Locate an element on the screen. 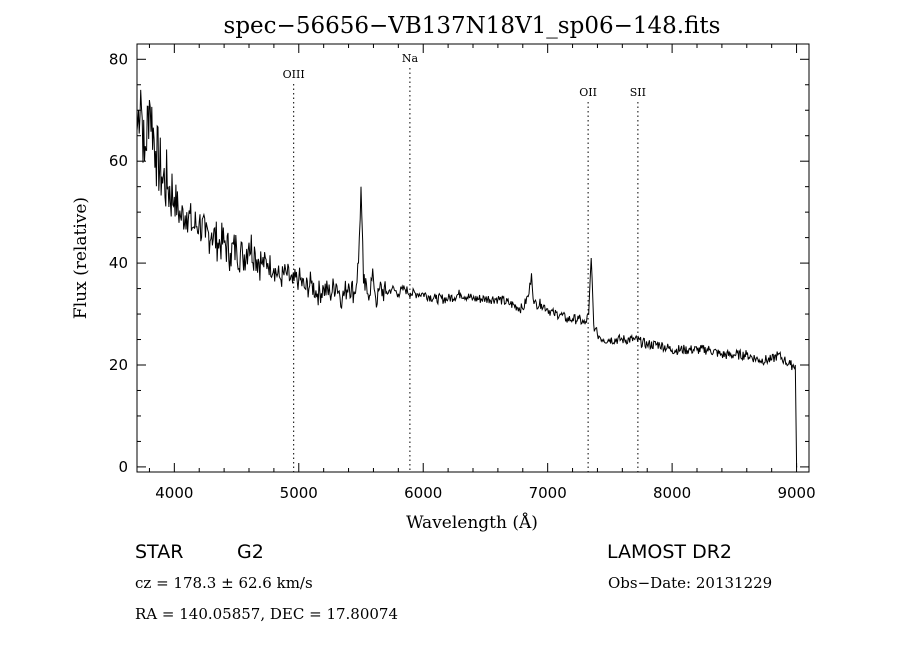 The width and height of the screenshot is (900, 650). info-subclass: G2 is located at coordinates (250, 552).